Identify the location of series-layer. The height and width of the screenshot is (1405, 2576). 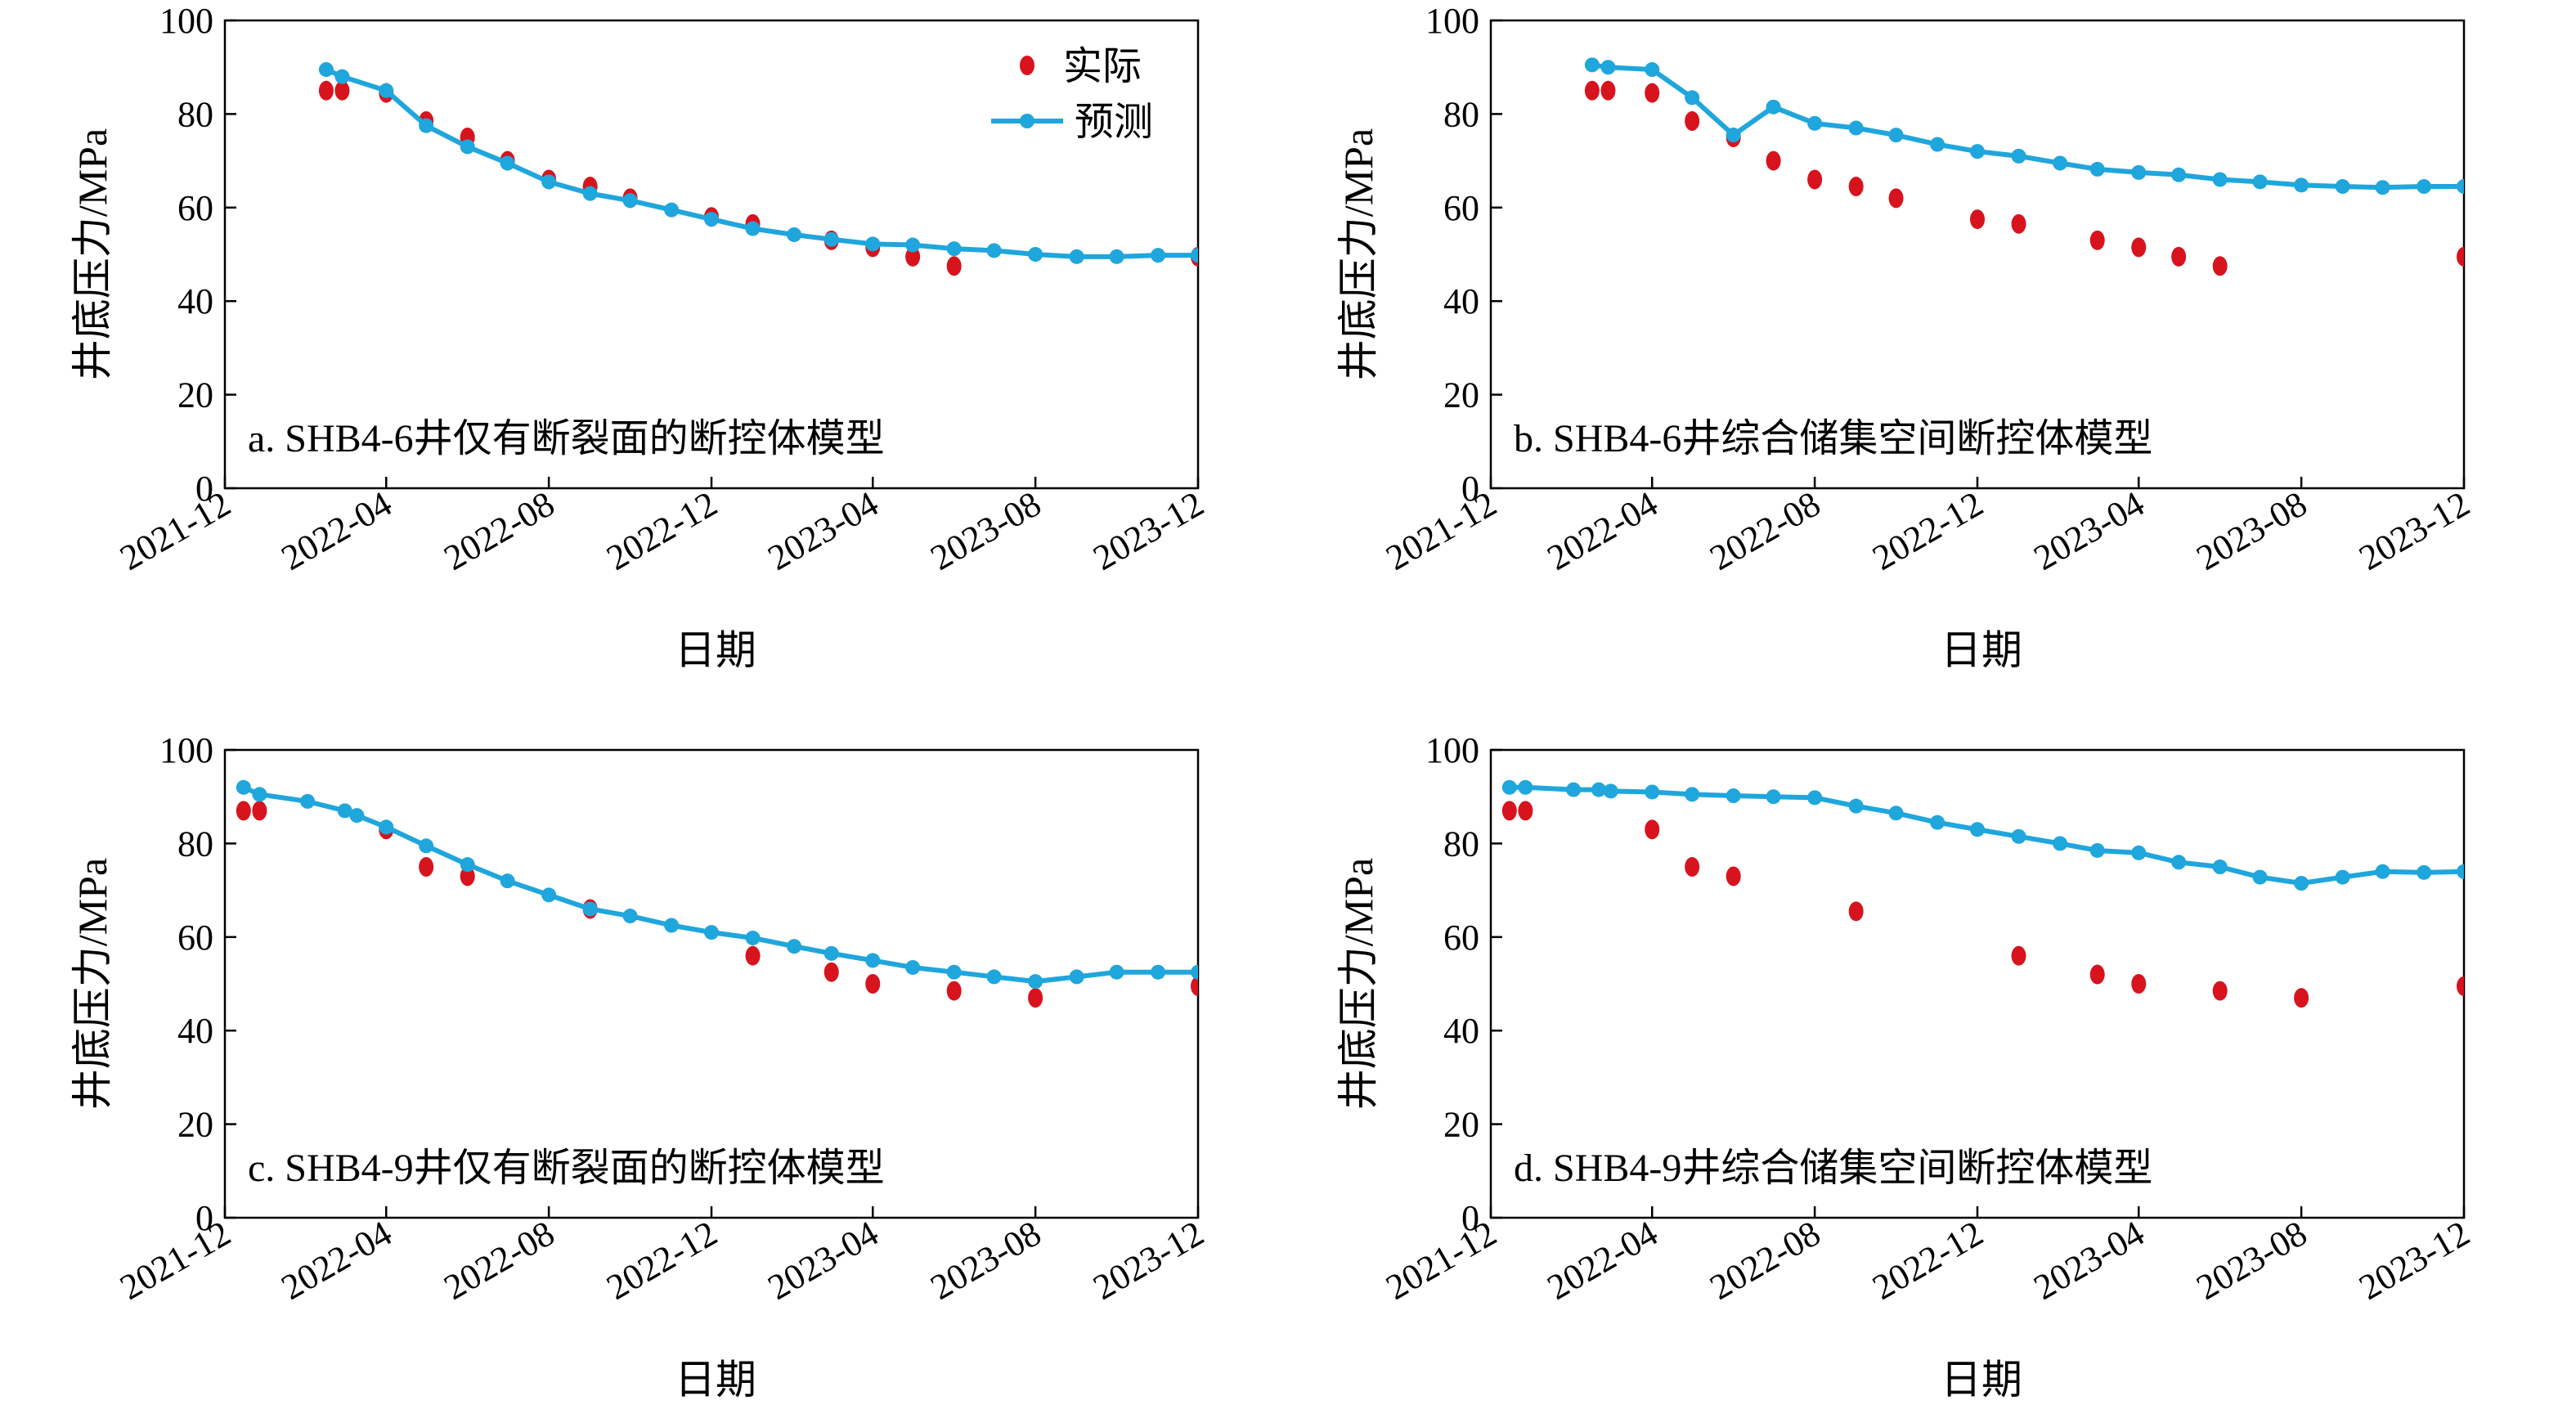
(717, 893).